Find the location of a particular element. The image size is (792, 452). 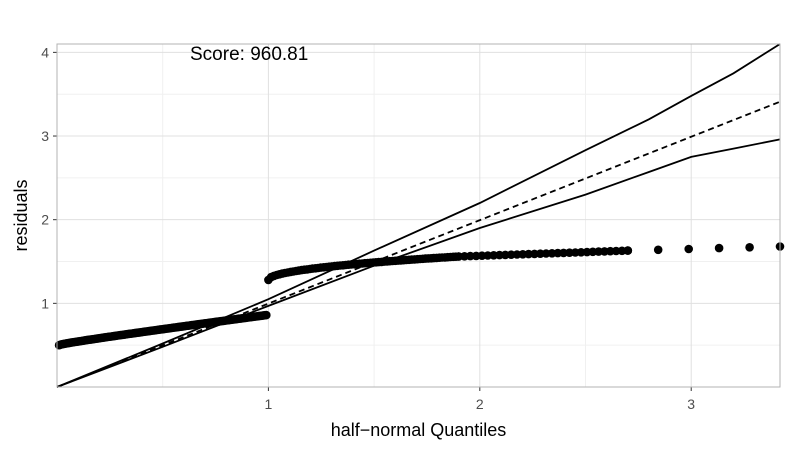

y-tick-label-2: 2 is located at coordinates (45, 220).